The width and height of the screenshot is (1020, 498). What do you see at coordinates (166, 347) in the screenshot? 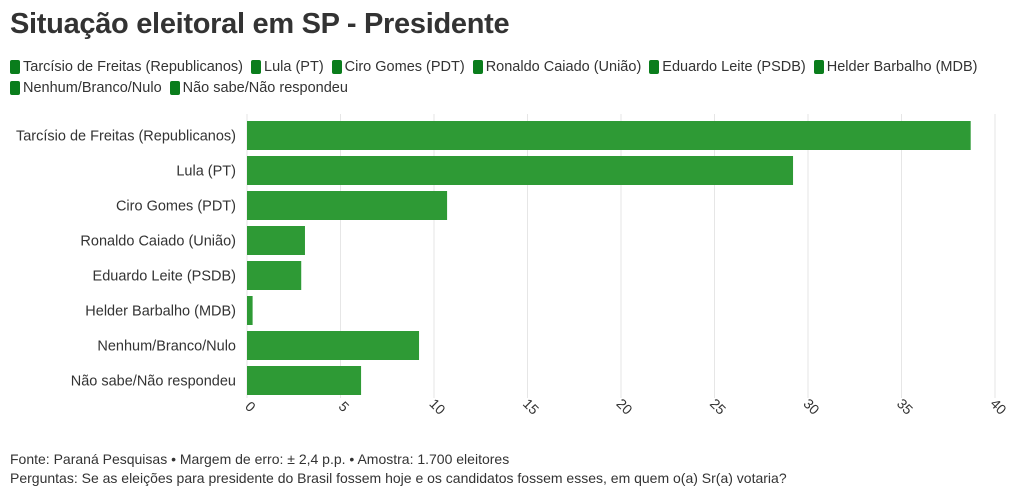
I see `category-label: Nenhum/Branco/Nulo` at bounding box center [166, 347].